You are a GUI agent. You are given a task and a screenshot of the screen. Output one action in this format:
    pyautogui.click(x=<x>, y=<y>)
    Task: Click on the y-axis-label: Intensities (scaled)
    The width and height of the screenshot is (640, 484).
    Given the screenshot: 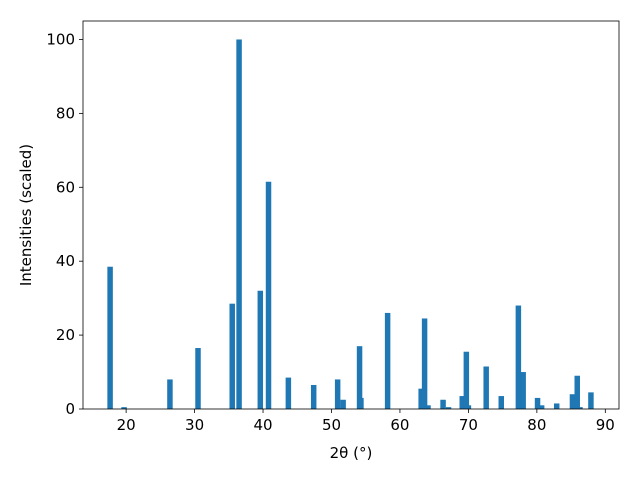 What is the action you would take?
    pyautogui.click(x=26, y=215)
    